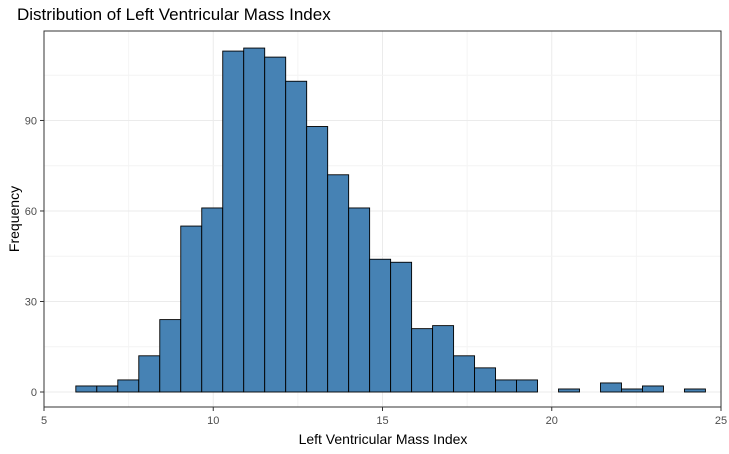  I want to click on x-tick-label: 25, so click(721, 421).